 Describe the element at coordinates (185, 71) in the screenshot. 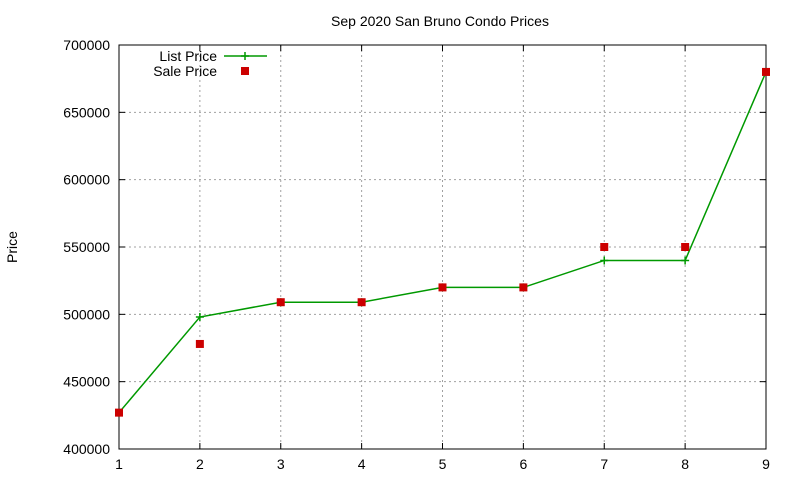

I see `legend-label: Sale Price` at that location.